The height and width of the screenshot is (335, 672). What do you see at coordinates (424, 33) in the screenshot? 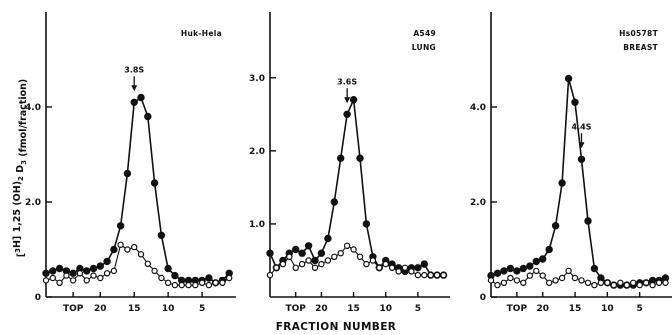
I see `panel-label: A549` at bounding box center [424, 33].